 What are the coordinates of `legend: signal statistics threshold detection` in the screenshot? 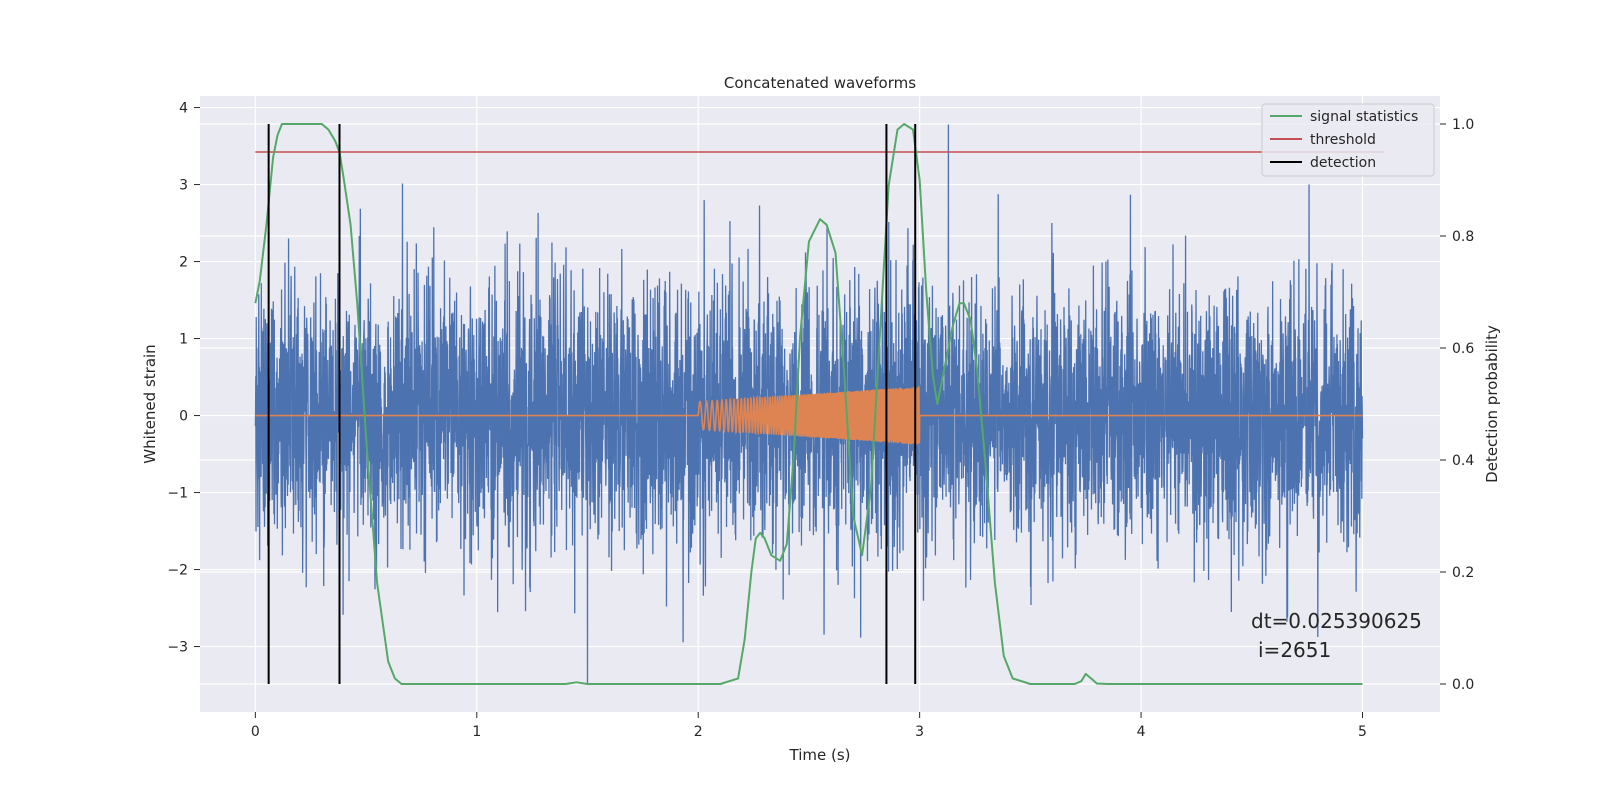 It's located at (1348, 140).